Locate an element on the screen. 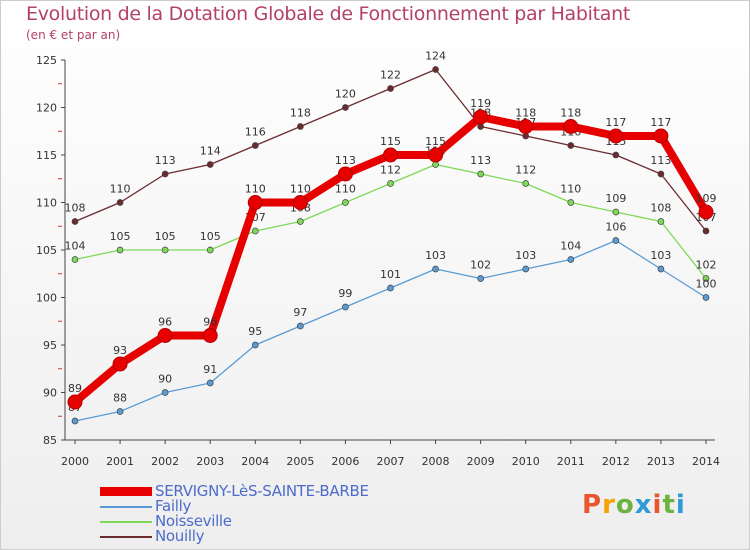 Image resolution: width=750 pixels, height=550 pixels. data-label: 114 is located at coordinates (210, 151).